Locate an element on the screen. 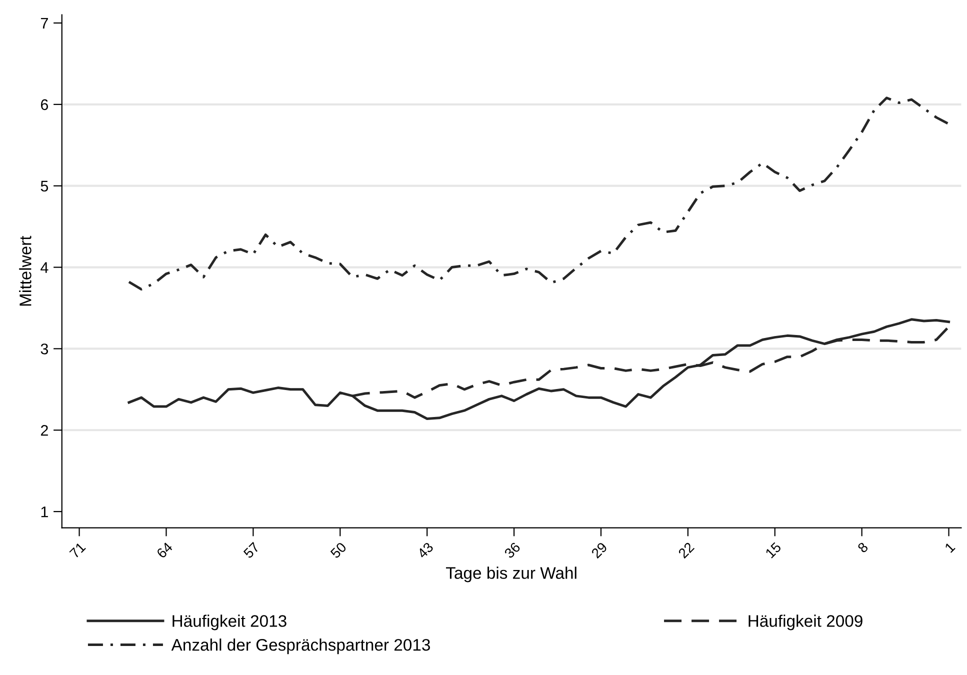 The image size is (967, 675). line-series is located at coordinates (539, 369).